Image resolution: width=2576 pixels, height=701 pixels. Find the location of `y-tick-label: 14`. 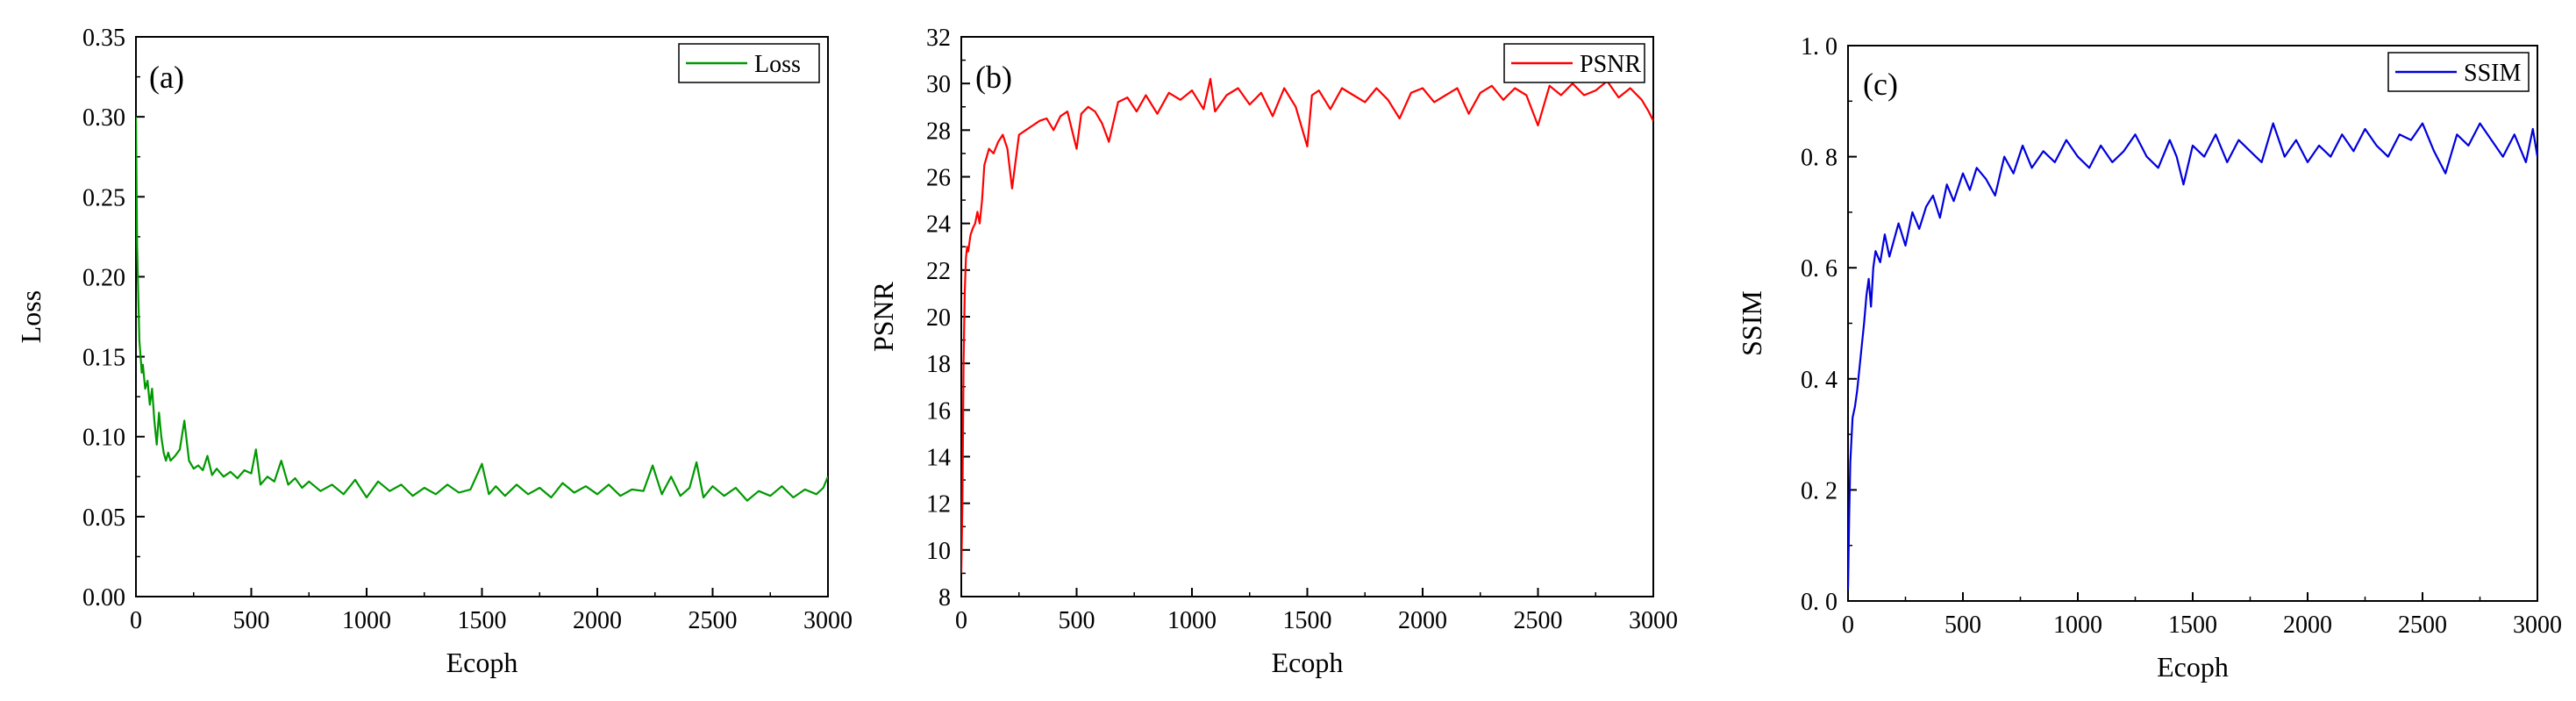

y-tick-label: 14 is located at coordinates (939, 458).